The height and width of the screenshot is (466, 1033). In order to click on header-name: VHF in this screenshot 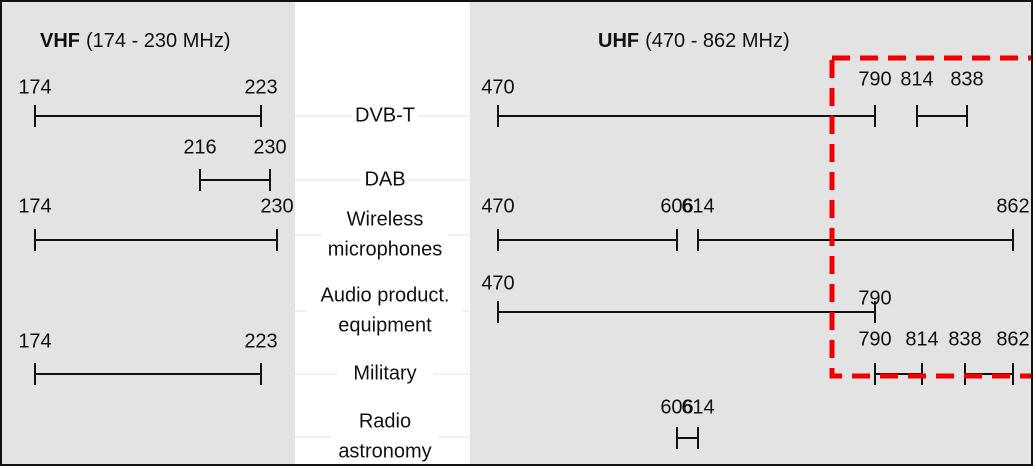, I will do `click(60, 41)`.